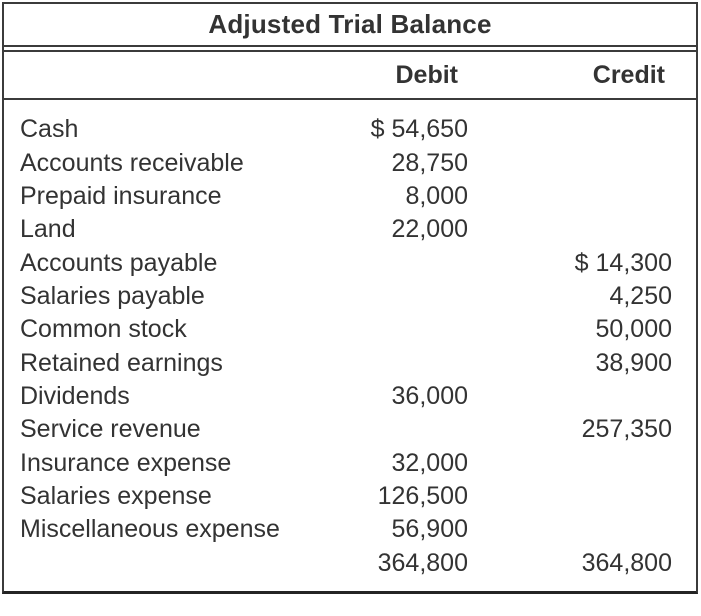 Image resolution: width=701 pixels, height=616 pixels. What do you see at coordinates (75, 395) in the screenshot?
I see `account-name: Dividends` at bounding box center [75, 395].